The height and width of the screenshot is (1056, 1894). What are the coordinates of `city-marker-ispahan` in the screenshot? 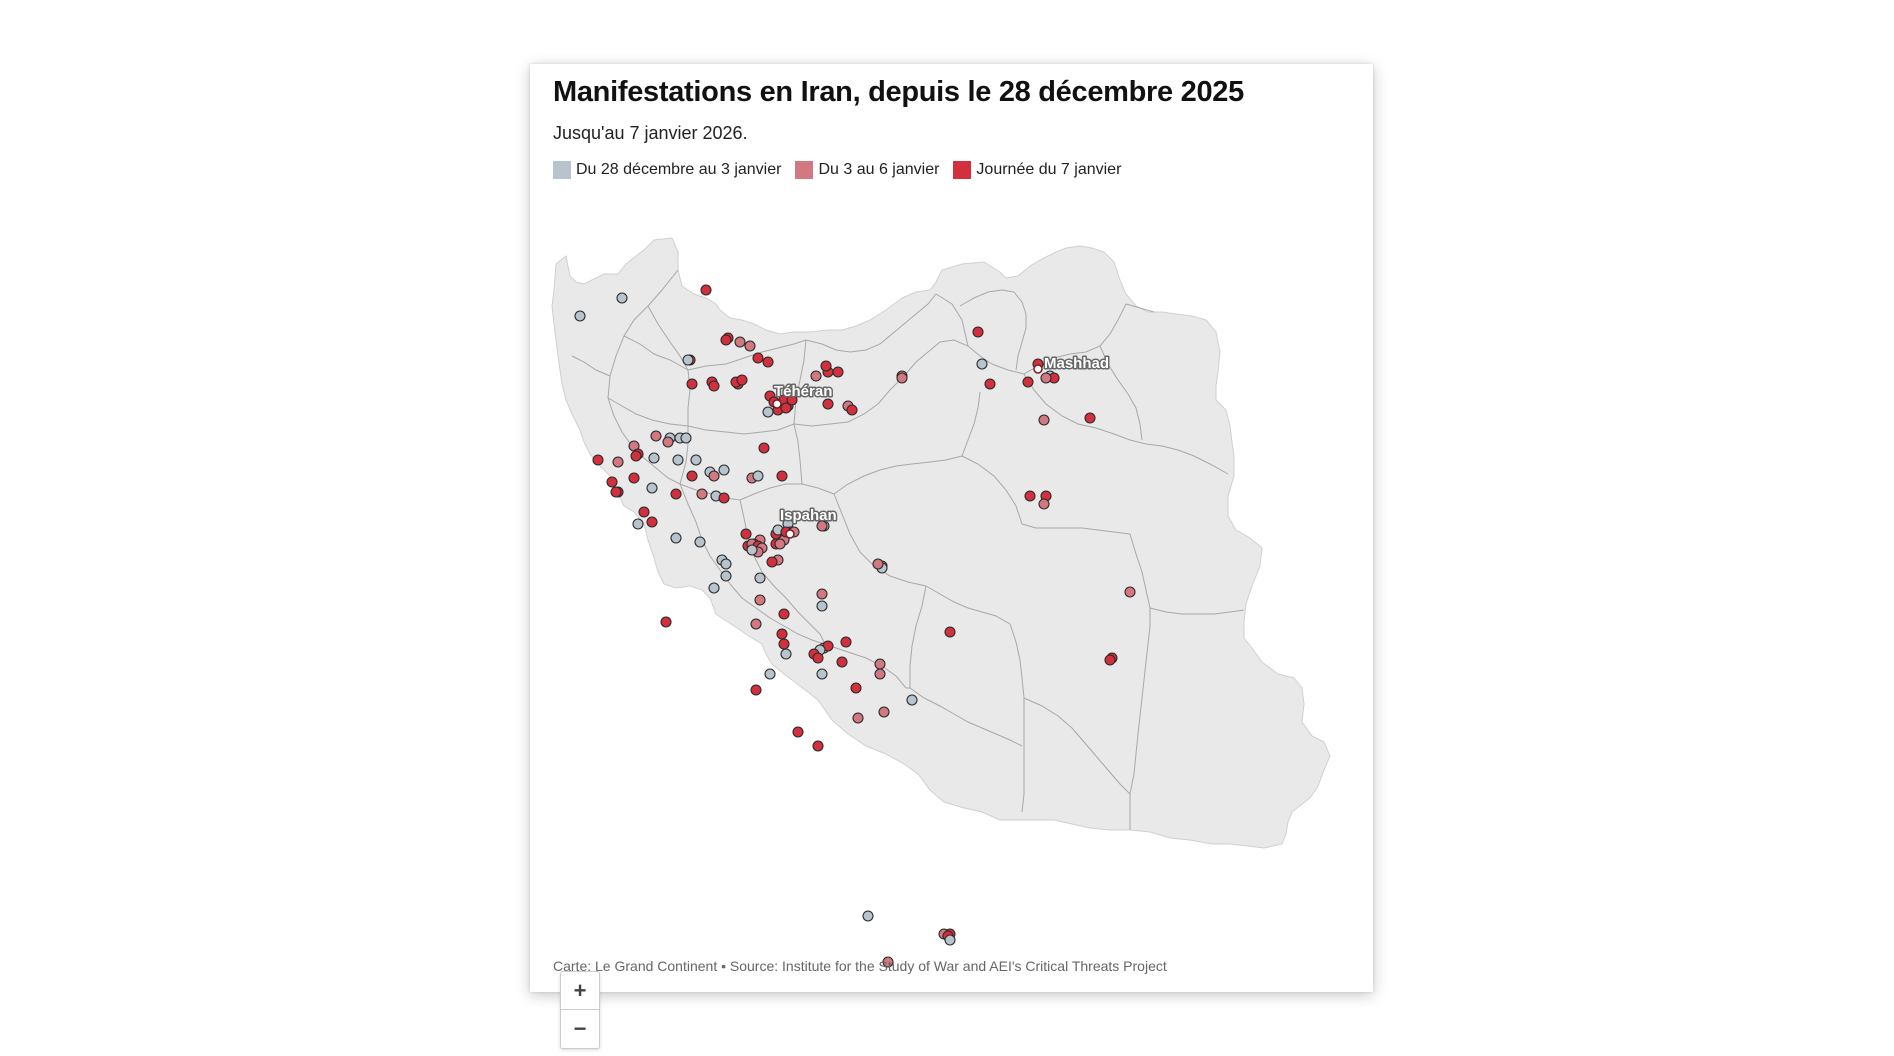 It's located at (790, 534).